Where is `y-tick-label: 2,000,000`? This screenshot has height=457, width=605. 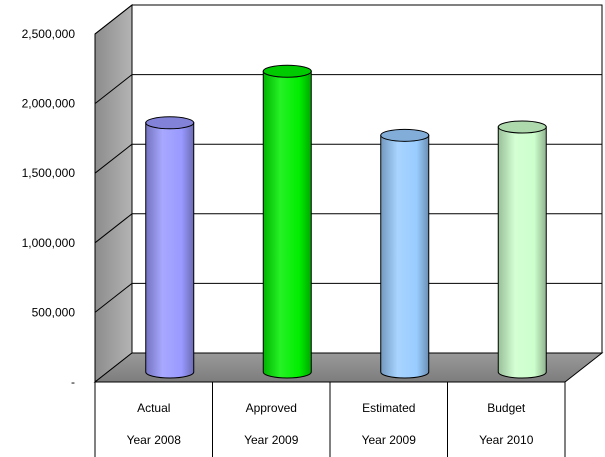 y-tick-label: 2,000,000 is located at coordinates (49, 104).